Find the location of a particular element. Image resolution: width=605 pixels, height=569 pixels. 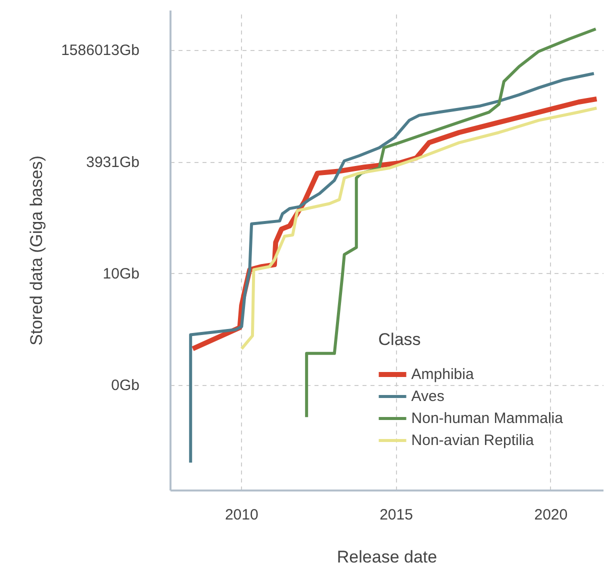

x-axis-title: Release date is located at coordinates (387, 557).